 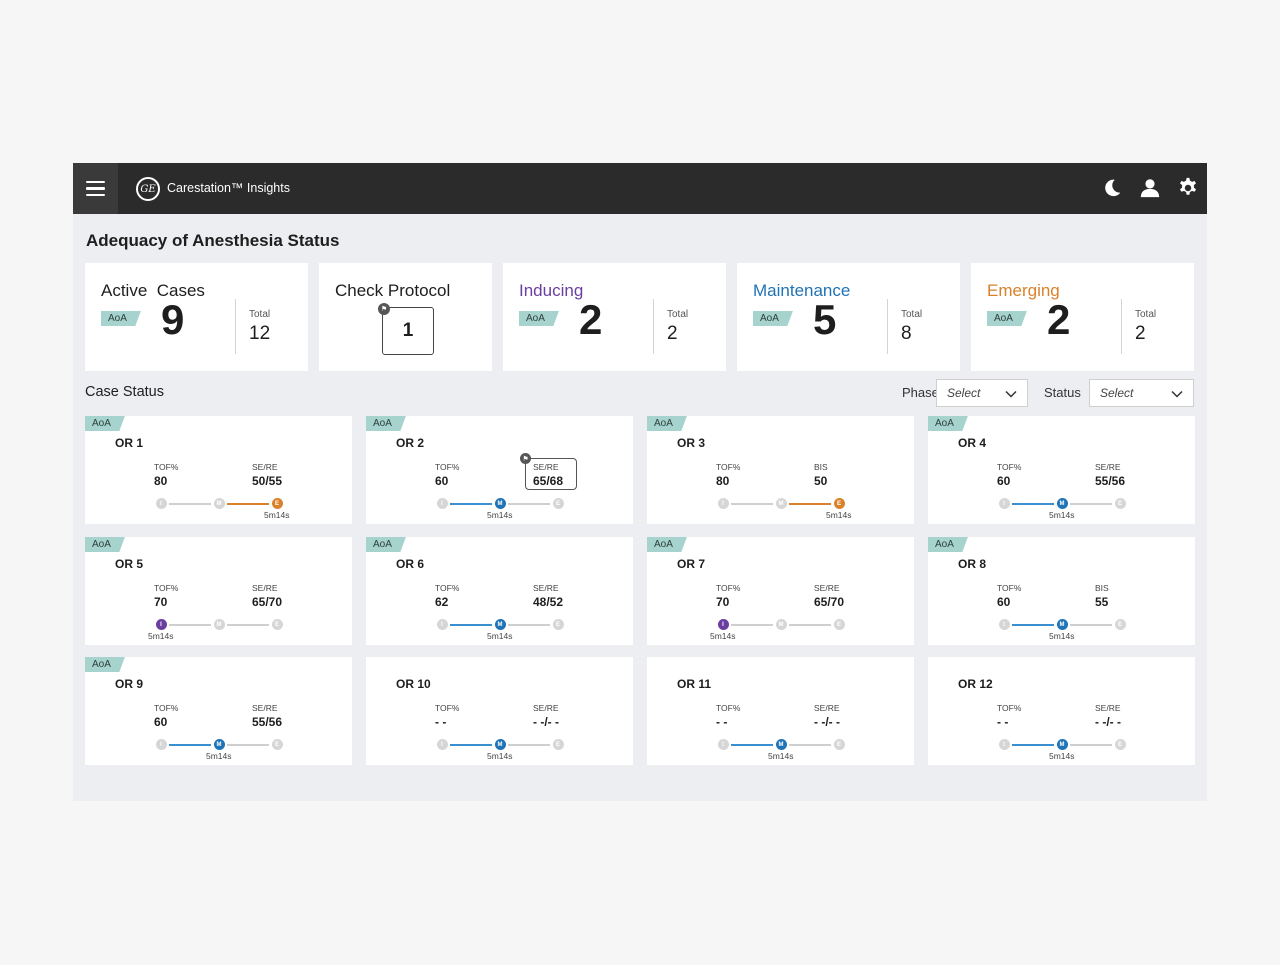 I want to click on check-protocol-card: Check Protocol 1 ⚑, so click(x=405, y=317).